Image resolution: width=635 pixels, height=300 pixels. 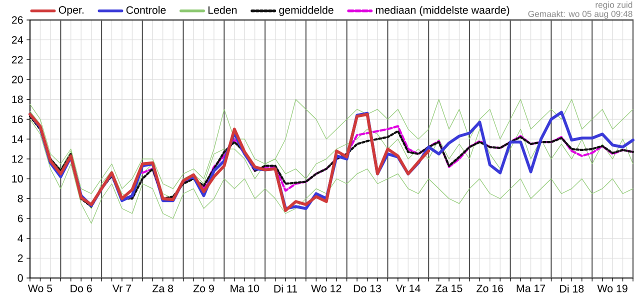 What do you see at coordinates (122, 288) in the screenshot?
I see `x-tick-label: Vr 7` at bounding box center [122, 288].